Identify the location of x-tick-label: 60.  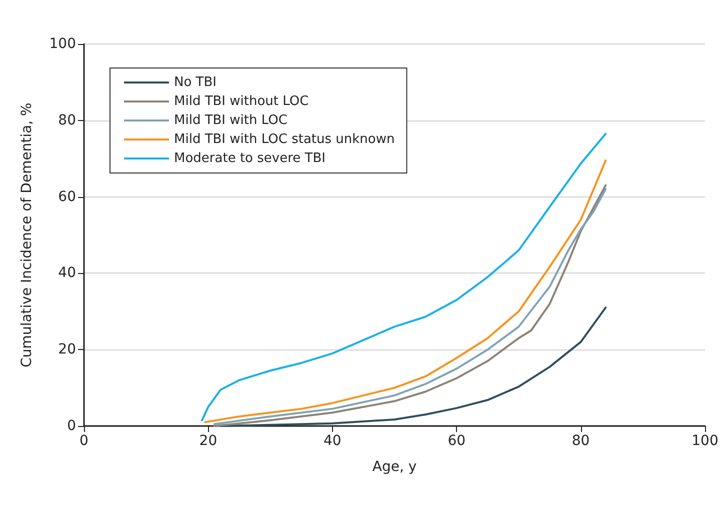
(457, 441).